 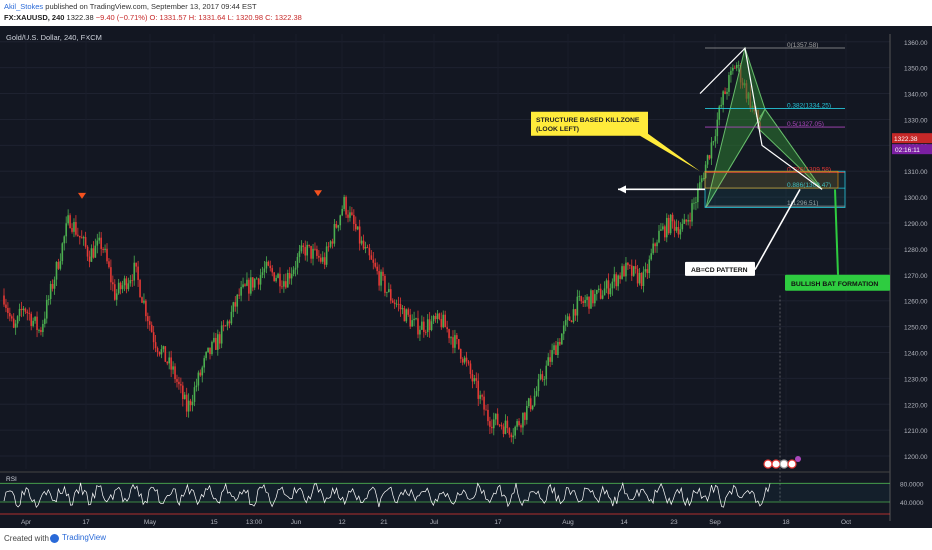 I want to click on y-tick-label: 1220.00, so click(x=916, y=405).